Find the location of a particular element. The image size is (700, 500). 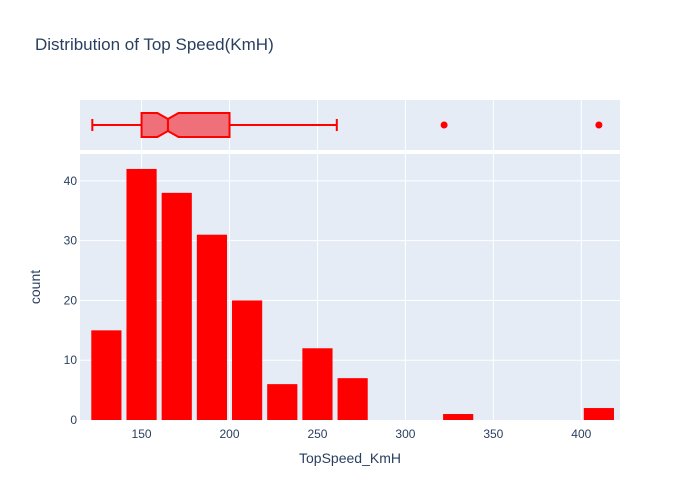

y-axis-title: count is located at coordinates (35, 287).